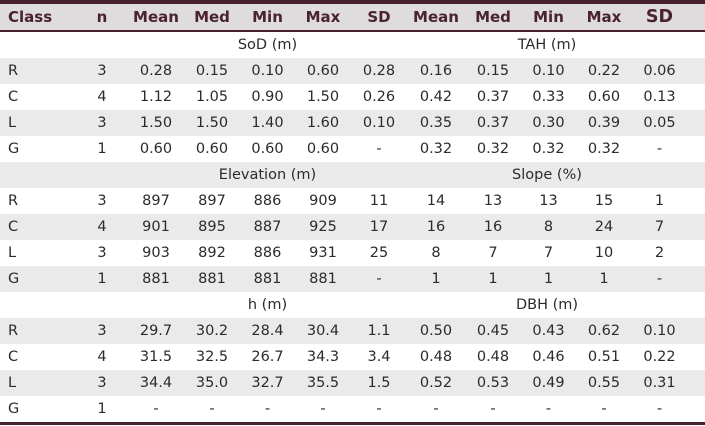 This screenshot has height=426, width=705. Describe the element at coordinates (156, 123) in the screenshot. I see `value-cell: 1.50` at that location.